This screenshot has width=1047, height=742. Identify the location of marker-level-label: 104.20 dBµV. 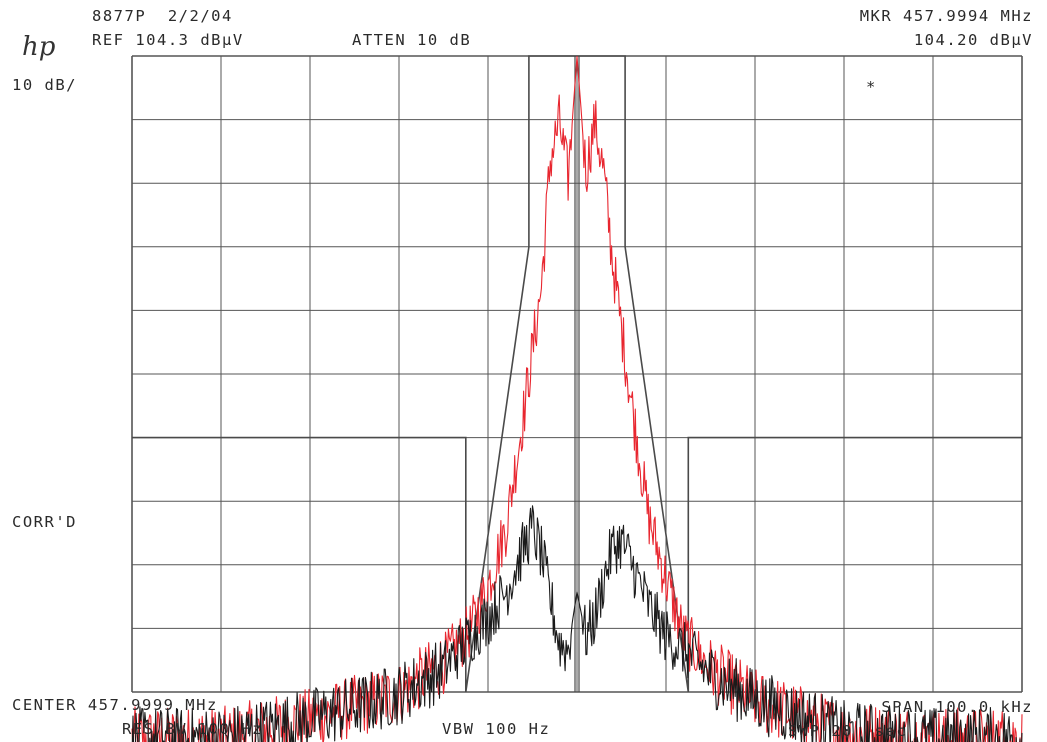
(973, 40).